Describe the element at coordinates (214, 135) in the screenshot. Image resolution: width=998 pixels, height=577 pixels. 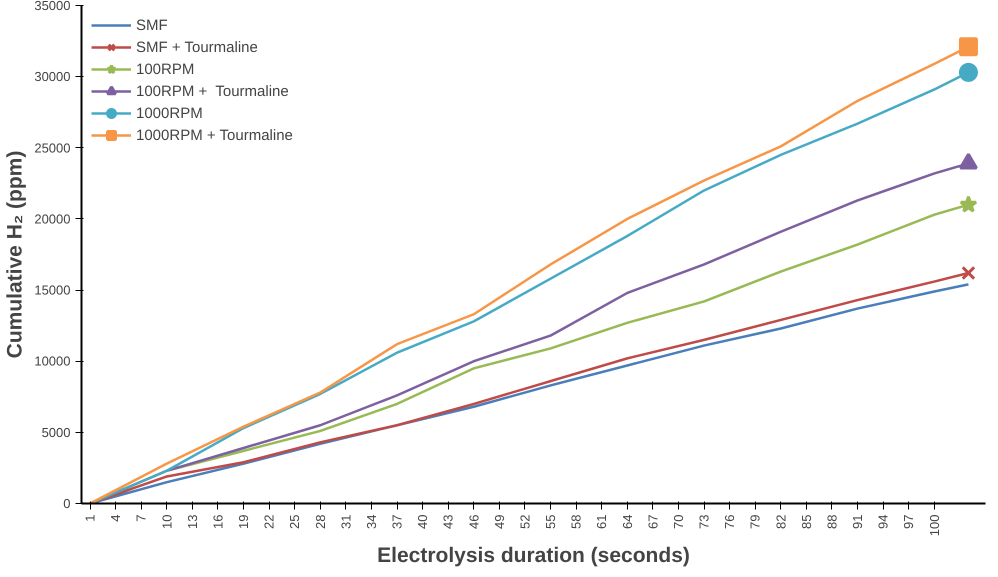
I see `legend-label: 1000RPM + Tourmaline` at that location.